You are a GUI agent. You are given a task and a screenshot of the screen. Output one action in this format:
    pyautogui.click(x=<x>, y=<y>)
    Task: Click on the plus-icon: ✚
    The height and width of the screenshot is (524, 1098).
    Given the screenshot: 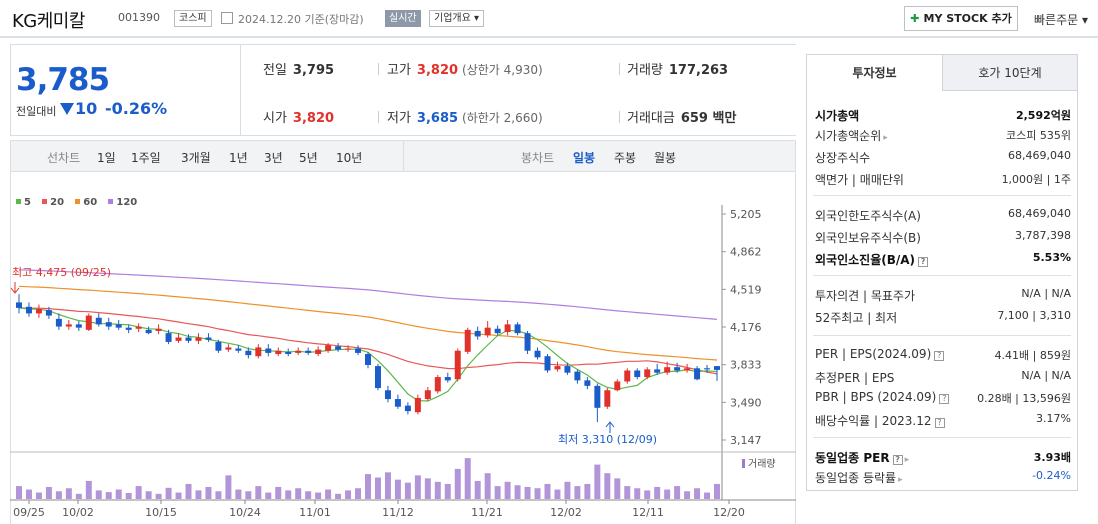 What is the action you would take?
    pyautogui.click(x=915, y=18)
    